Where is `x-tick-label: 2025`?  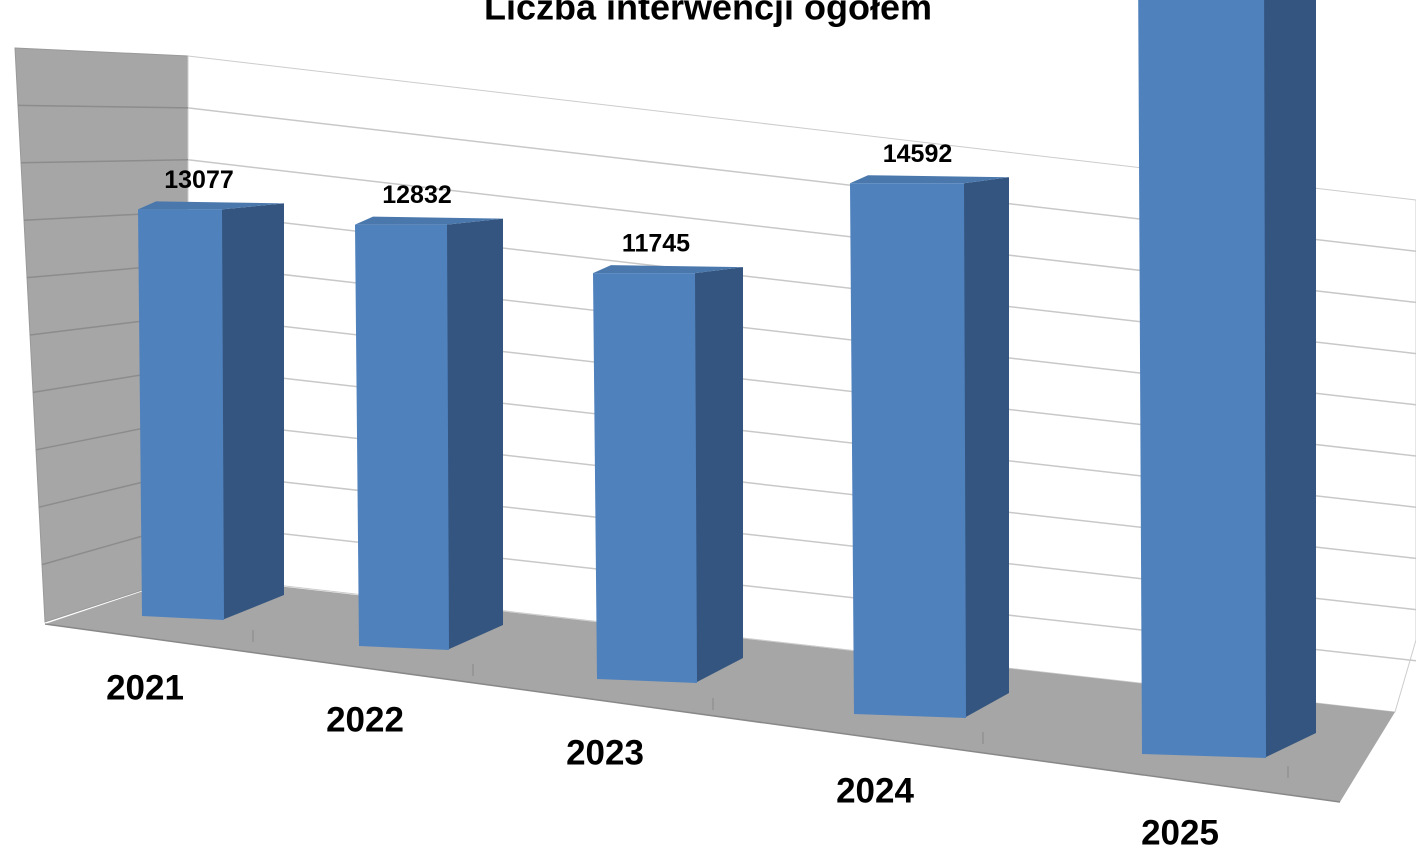
x-tick-label: 2025 is located at coordinates (1180, 832).